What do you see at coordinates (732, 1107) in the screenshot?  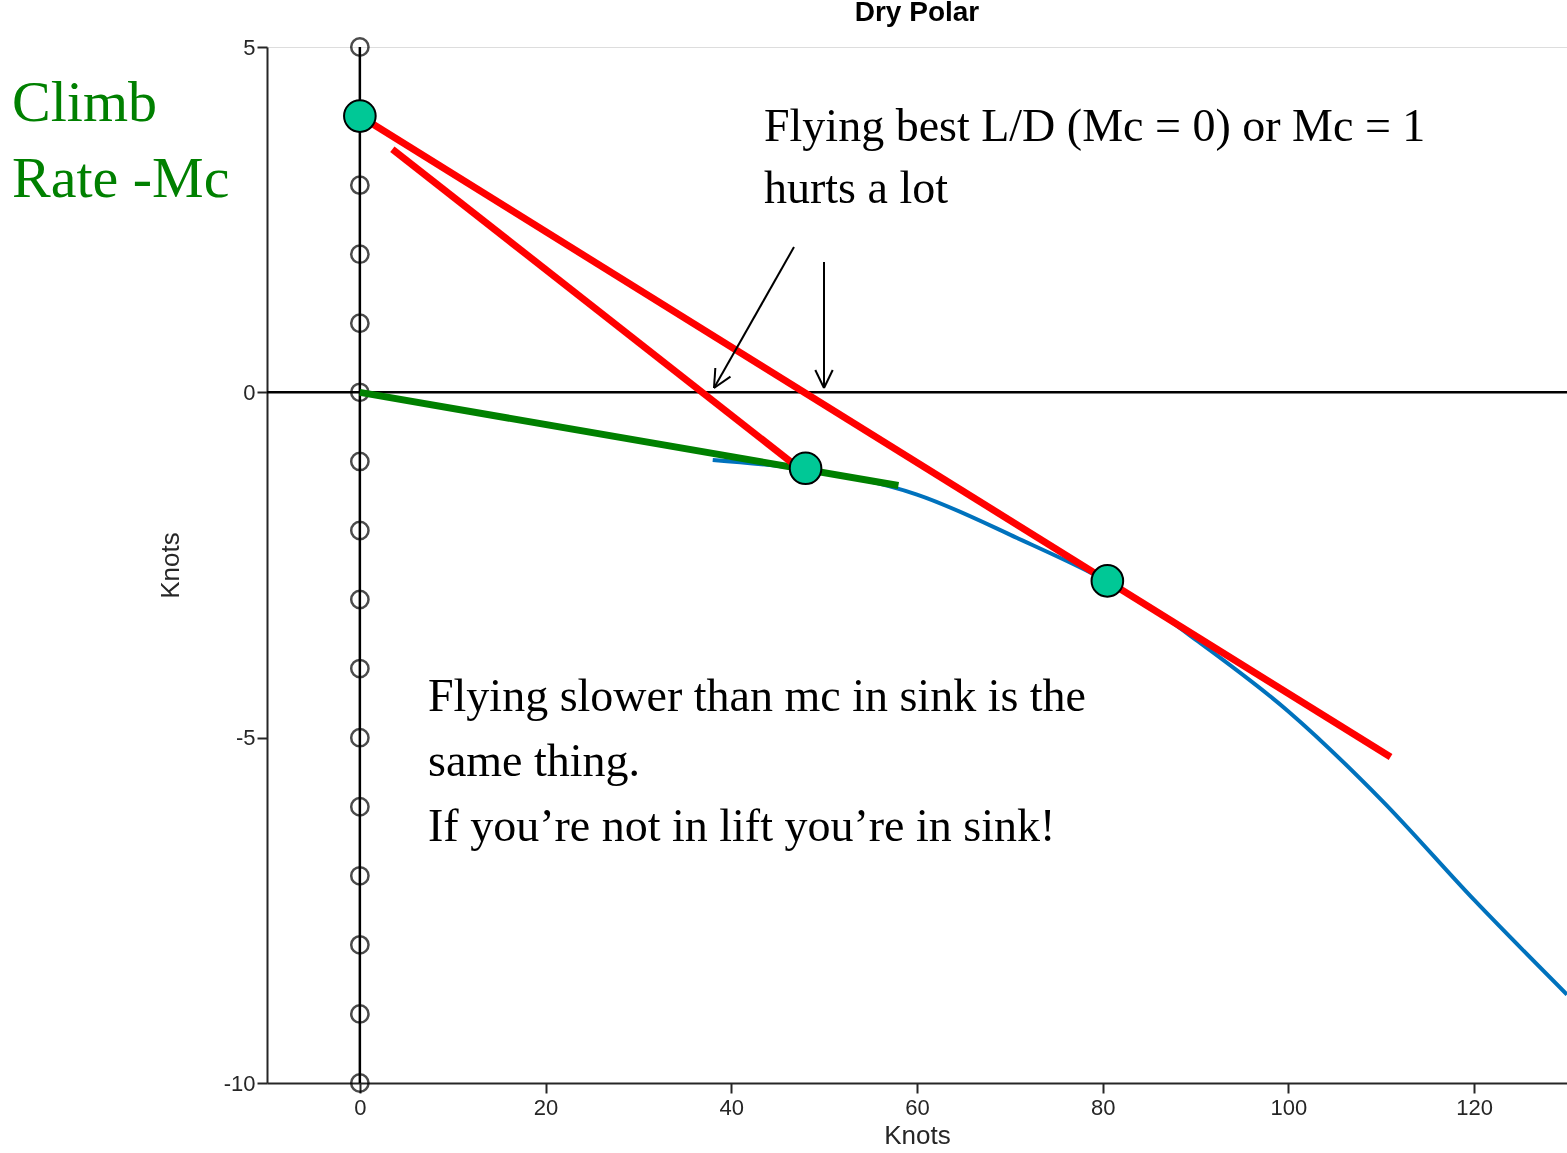 I see `x-tick-label: 40` at bounding box center [732, 1107].